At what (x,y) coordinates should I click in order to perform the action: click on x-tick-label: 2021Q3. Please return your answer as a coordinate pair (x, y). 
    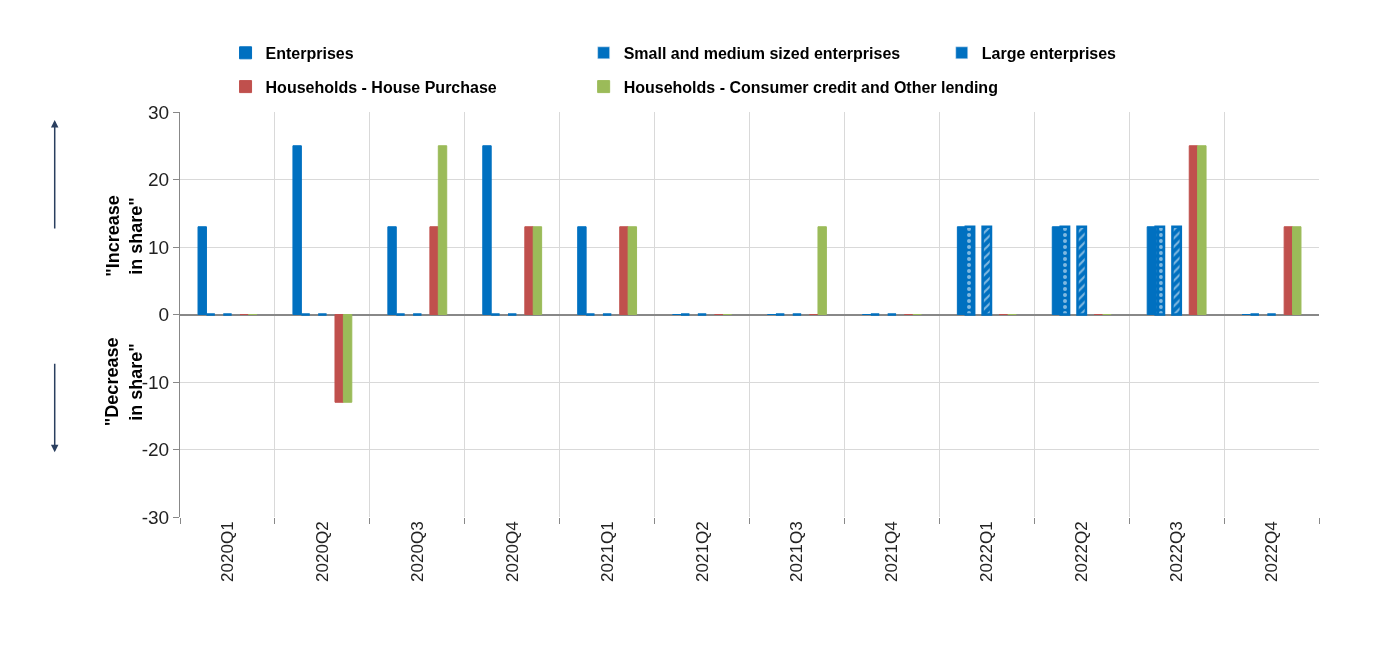
    Looking at the image, I should click on (797, 551).